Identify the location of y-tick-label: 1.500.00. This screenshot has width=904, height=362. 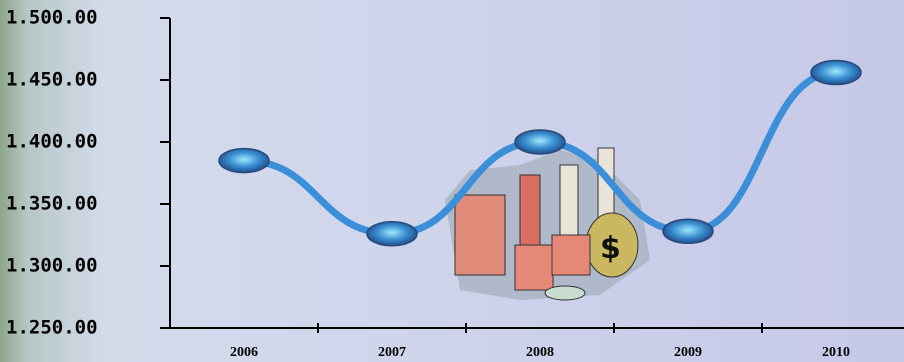
(52, 18).